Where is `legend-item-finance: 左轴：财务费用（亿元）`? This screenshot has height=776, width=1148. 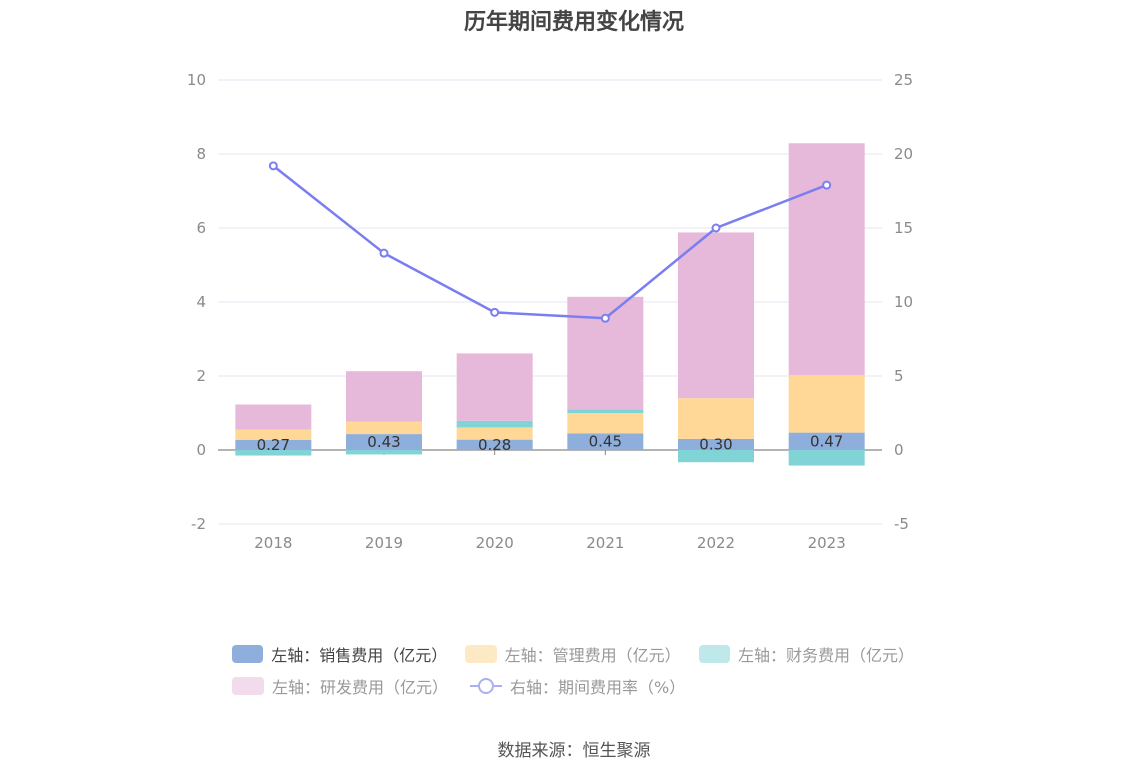
legend-item-finance: 左轴：财务费用（亿元） is located at coordinates (806, 654).